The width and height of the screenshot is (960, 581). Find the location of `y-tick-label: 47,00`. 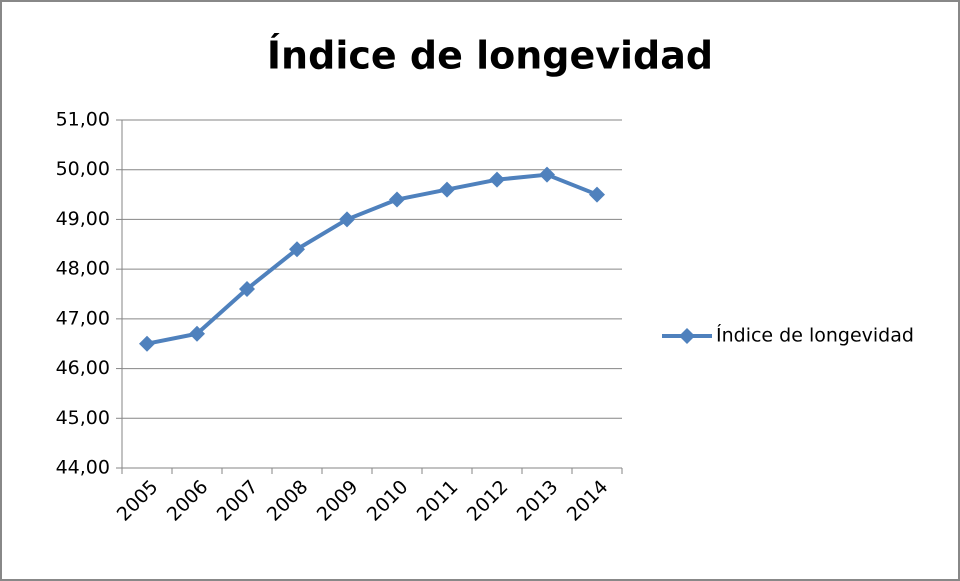

y-tick-label: 47,00 is located at coordinates (83, 318).